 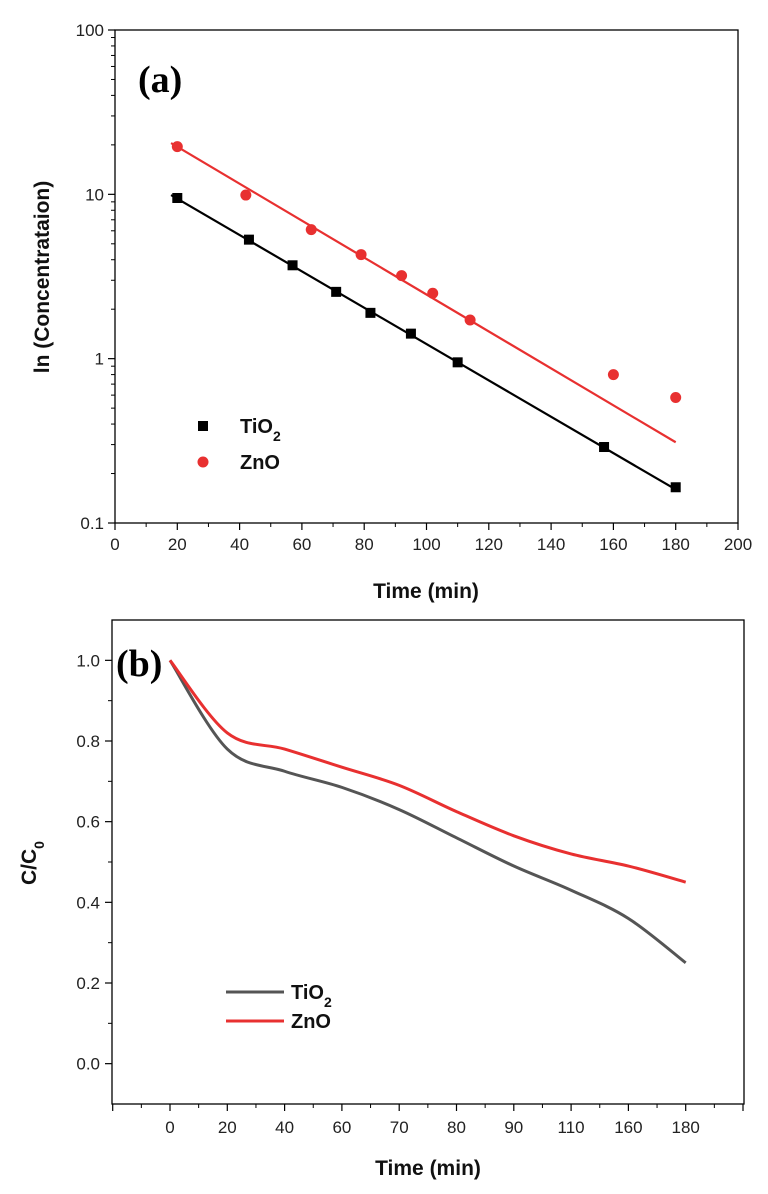 I want to click on legend-marker-tio2, so click(x=203, y=426).